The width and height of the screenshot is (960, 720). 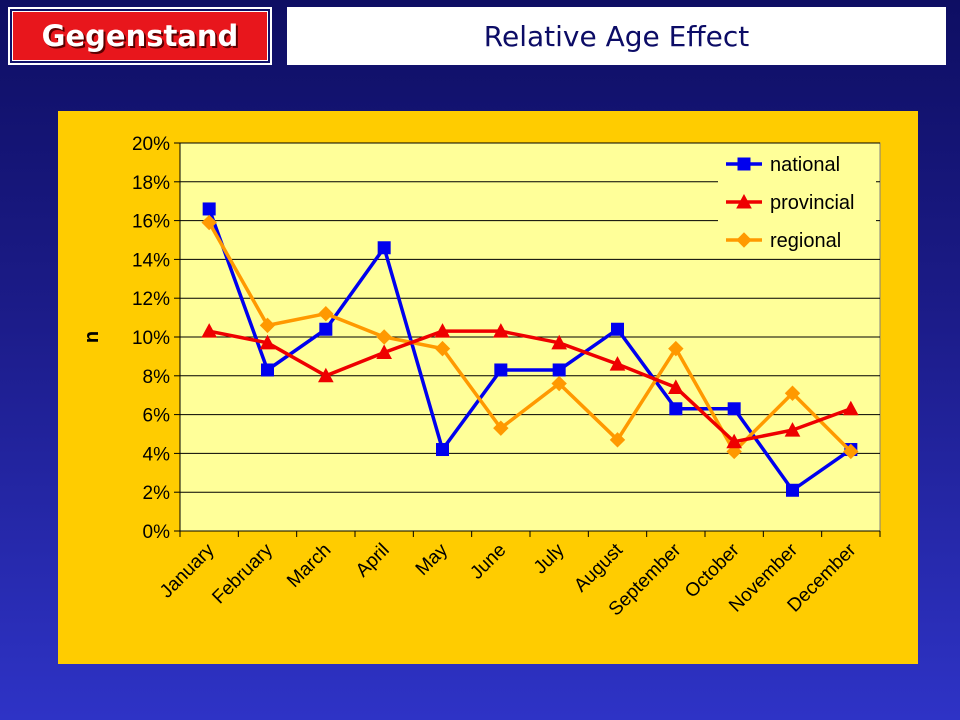 I want to click on legend-item-provincial: provincial, so click(x=790, y=203).